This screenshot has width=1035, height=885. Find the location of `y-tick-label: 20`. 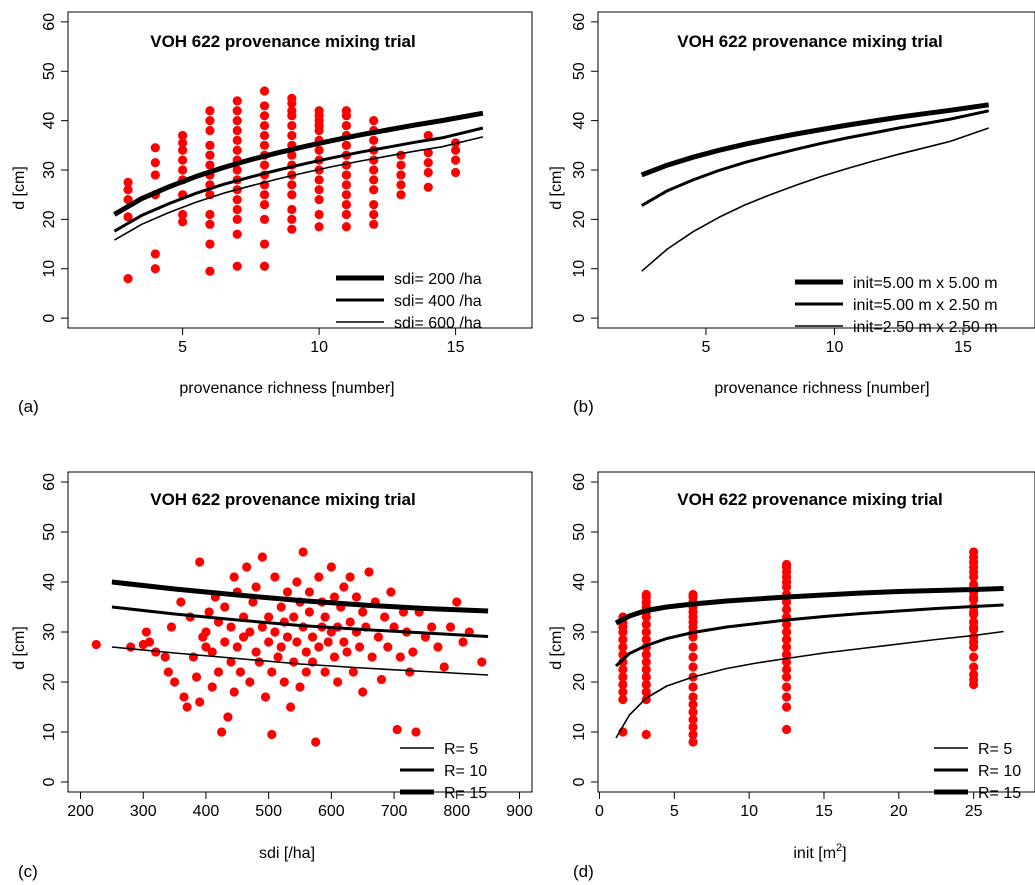

y-tick-label: 20 is located at coordinates (49, 219).